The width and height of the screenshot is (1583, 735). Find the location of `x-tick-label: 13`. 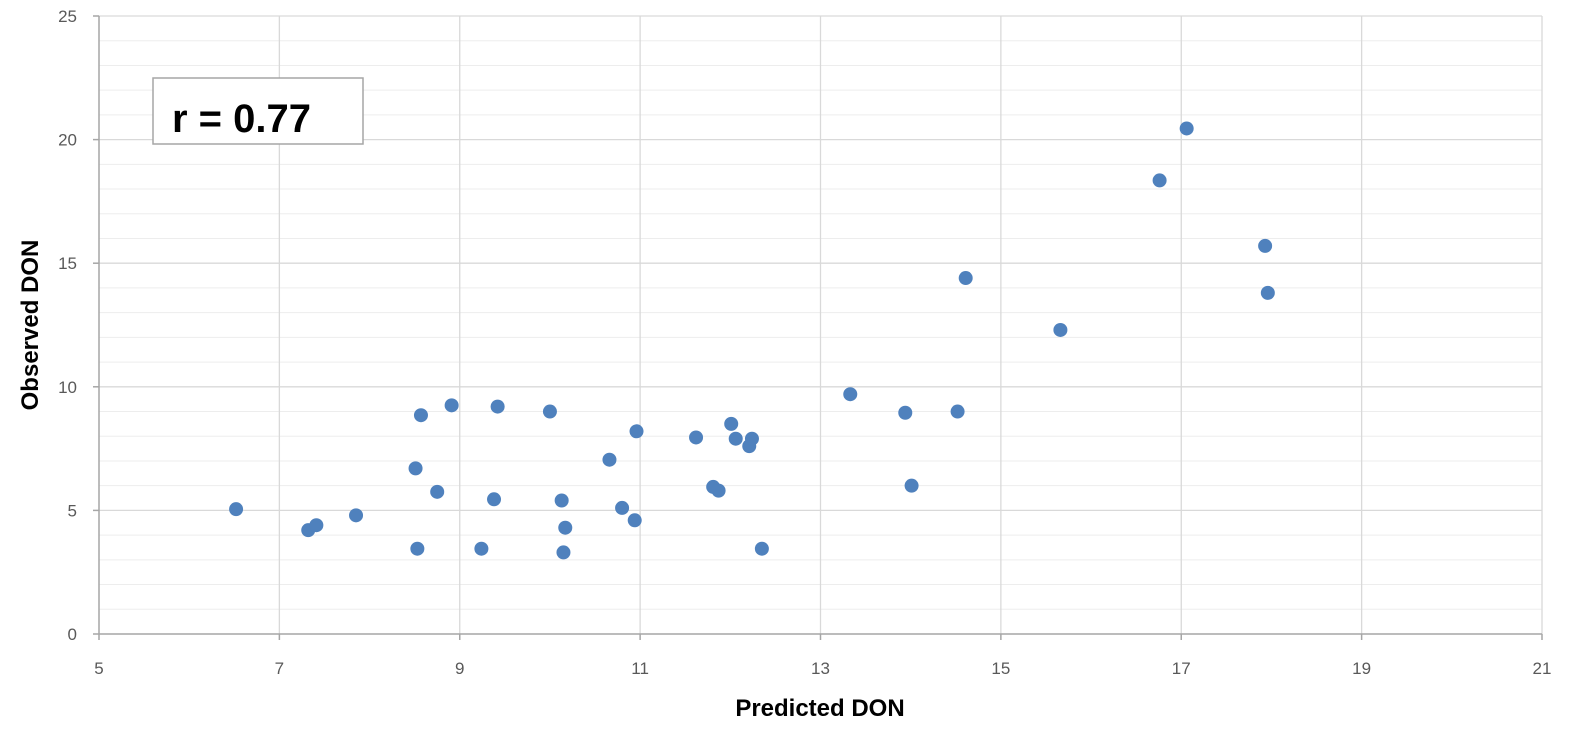

x-tick-label: 13 is located at coordinates (820, 668).